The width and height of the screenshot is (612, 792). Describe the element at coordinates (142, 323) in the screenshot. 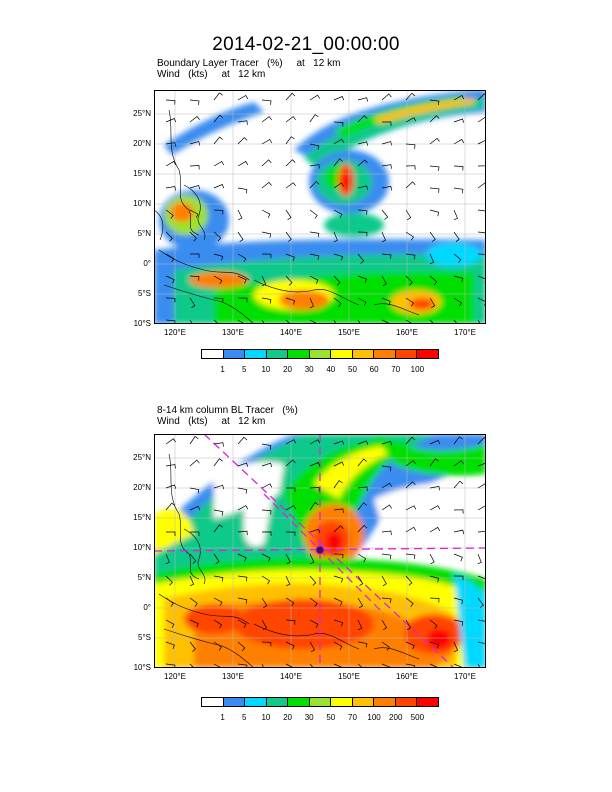

I see `panel1-lat-tick: 10°S` at that location.